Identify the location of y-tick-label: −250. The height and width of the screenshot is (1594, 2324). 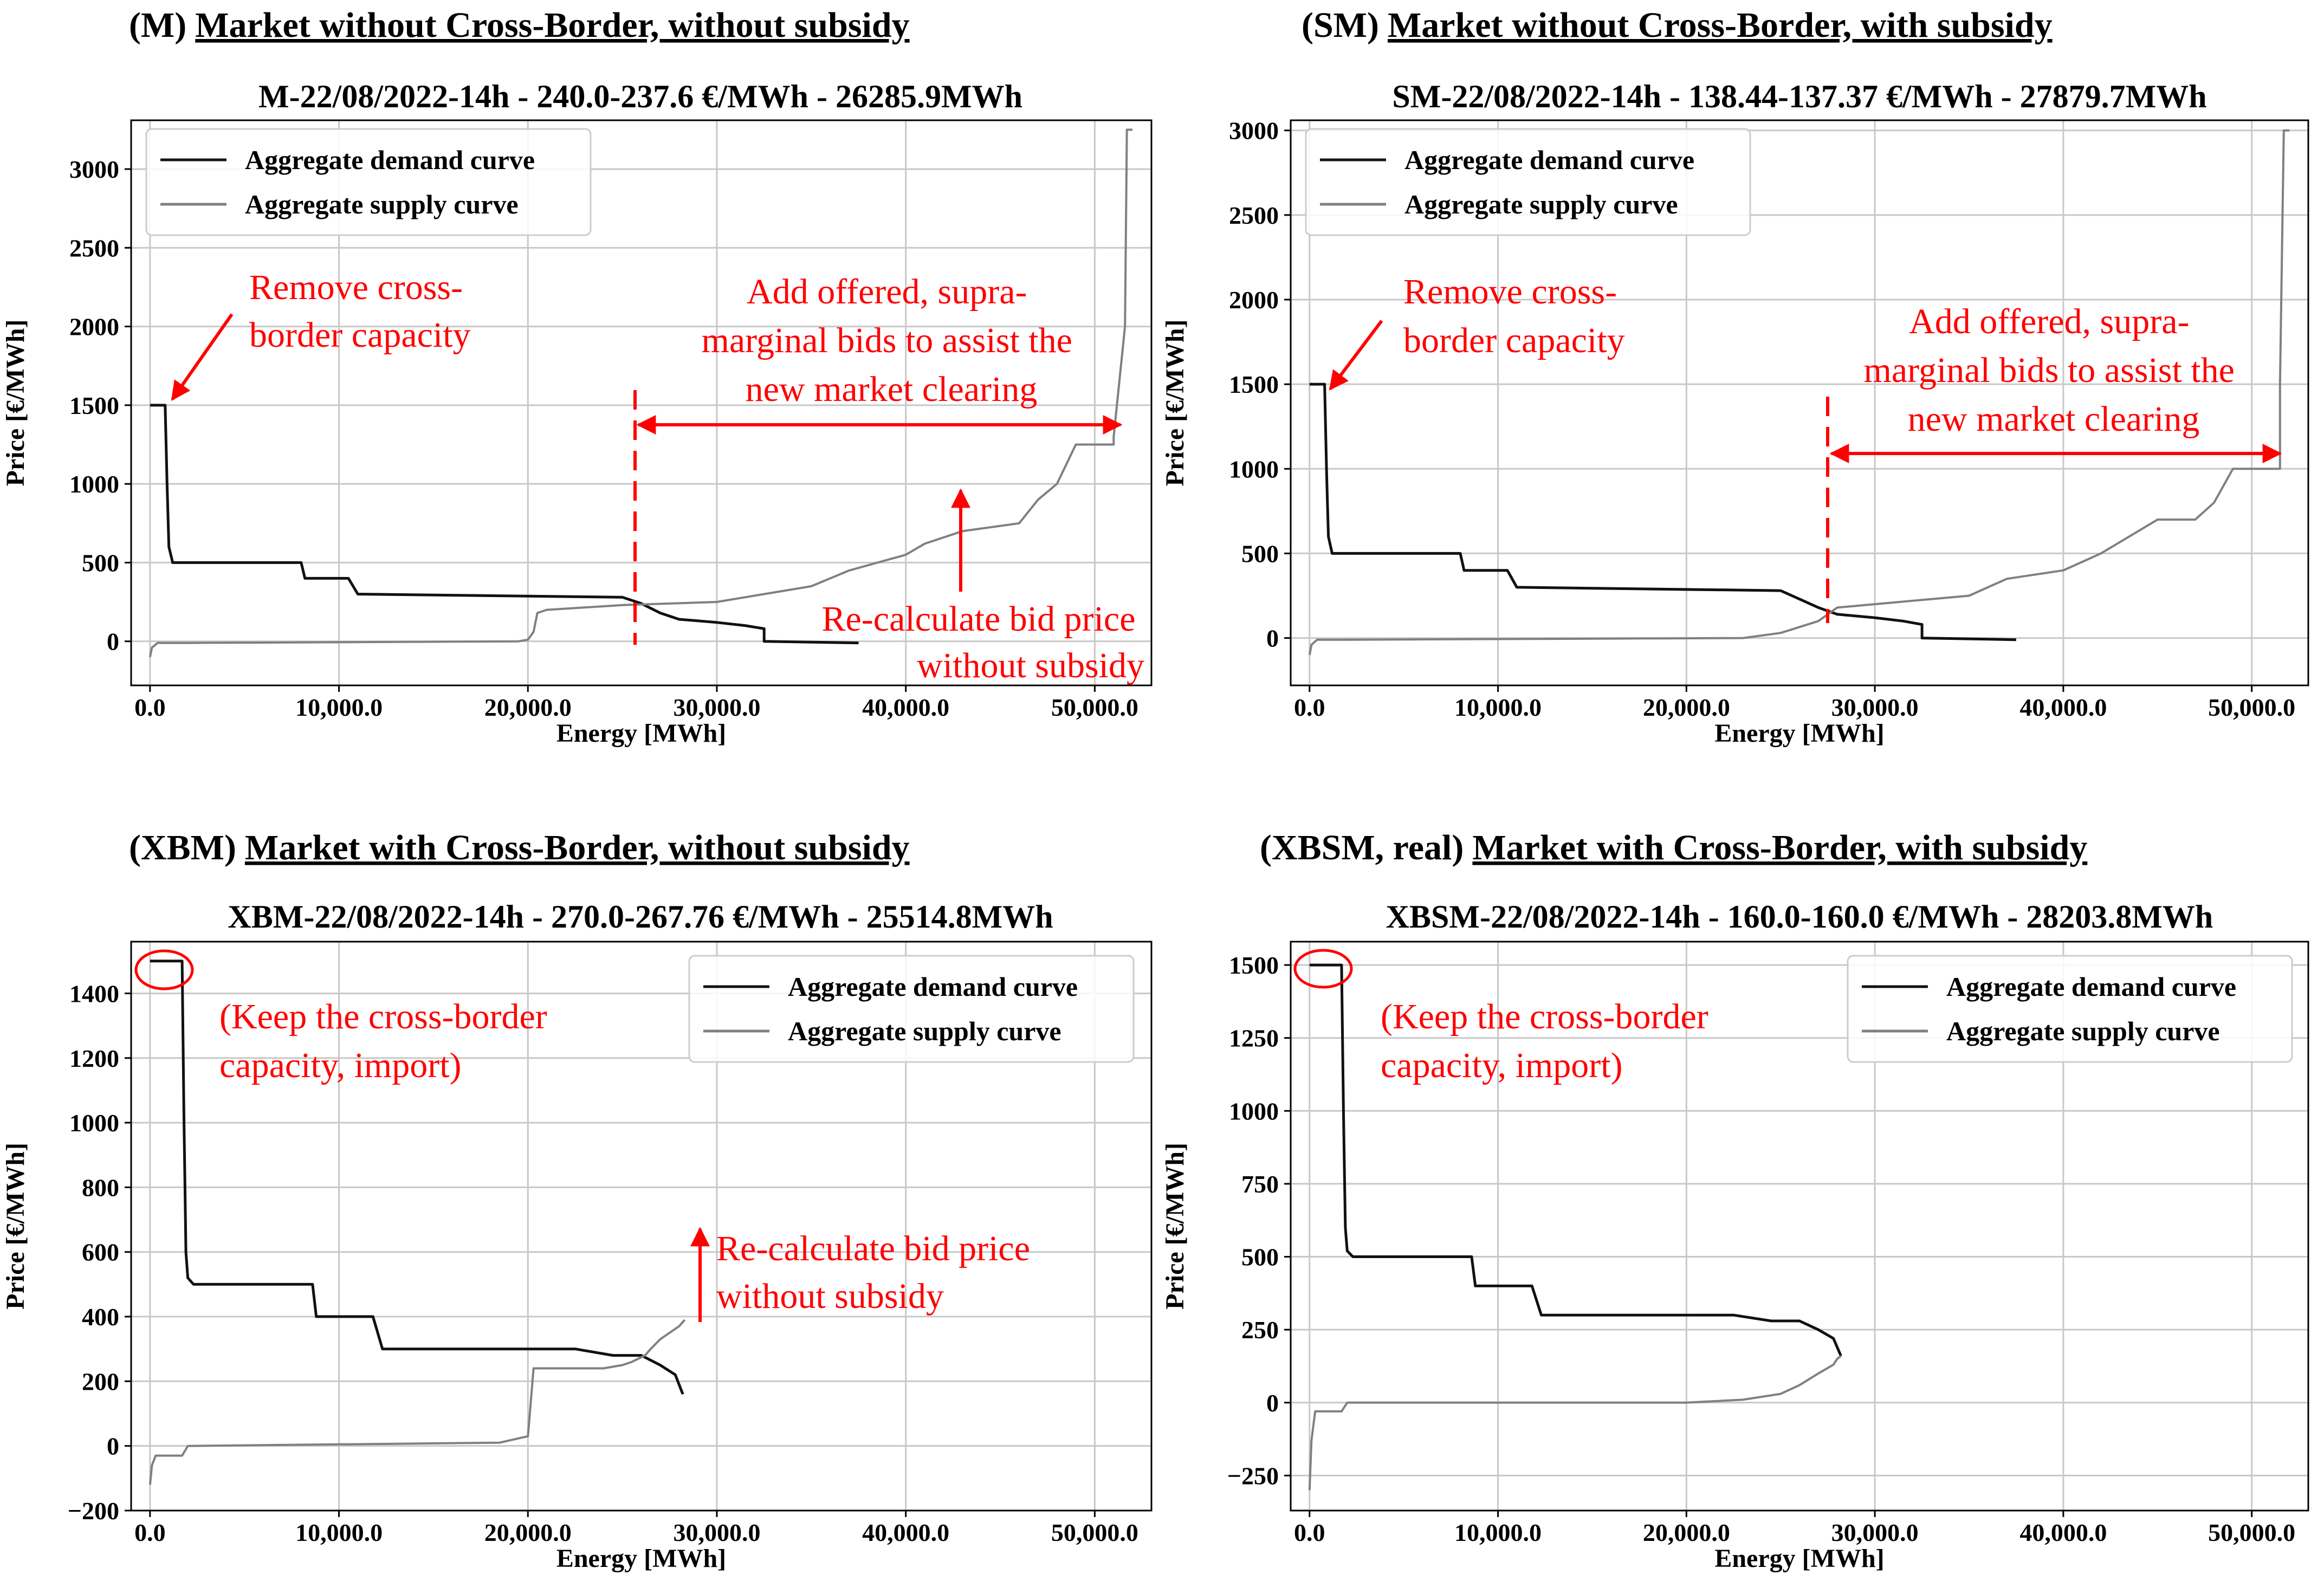
(1253, 1475).